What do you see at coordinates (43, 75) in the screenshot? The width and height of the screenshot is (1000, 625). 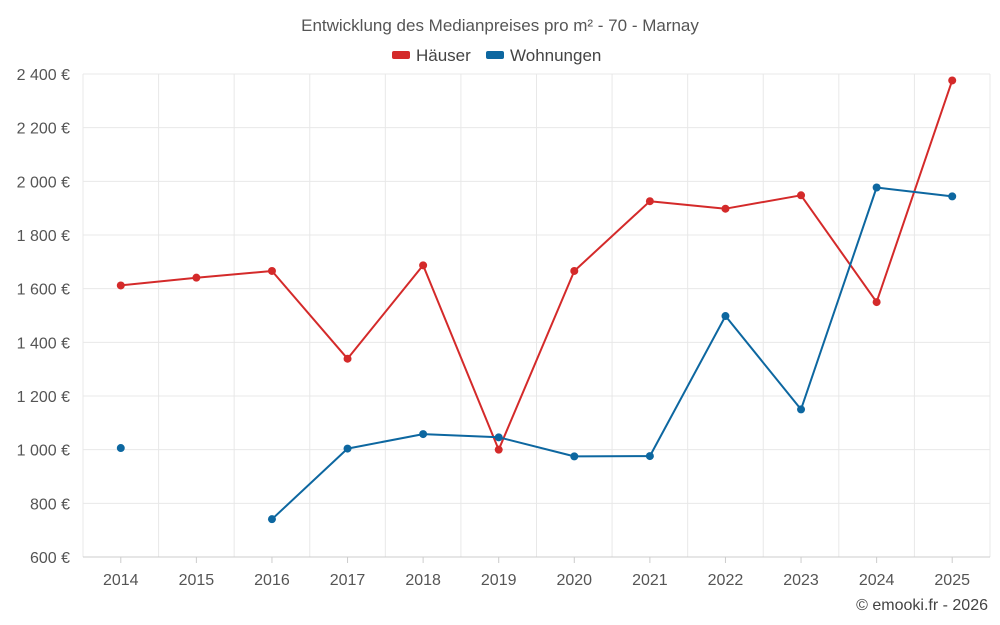 I see `y-tick-label: 2 400 €` at bounding box center [43, 75].